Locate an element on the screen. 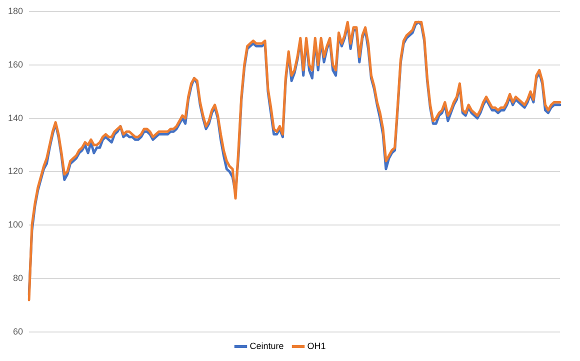  y-tick-label: 60 is located at coordinates (18, 331).